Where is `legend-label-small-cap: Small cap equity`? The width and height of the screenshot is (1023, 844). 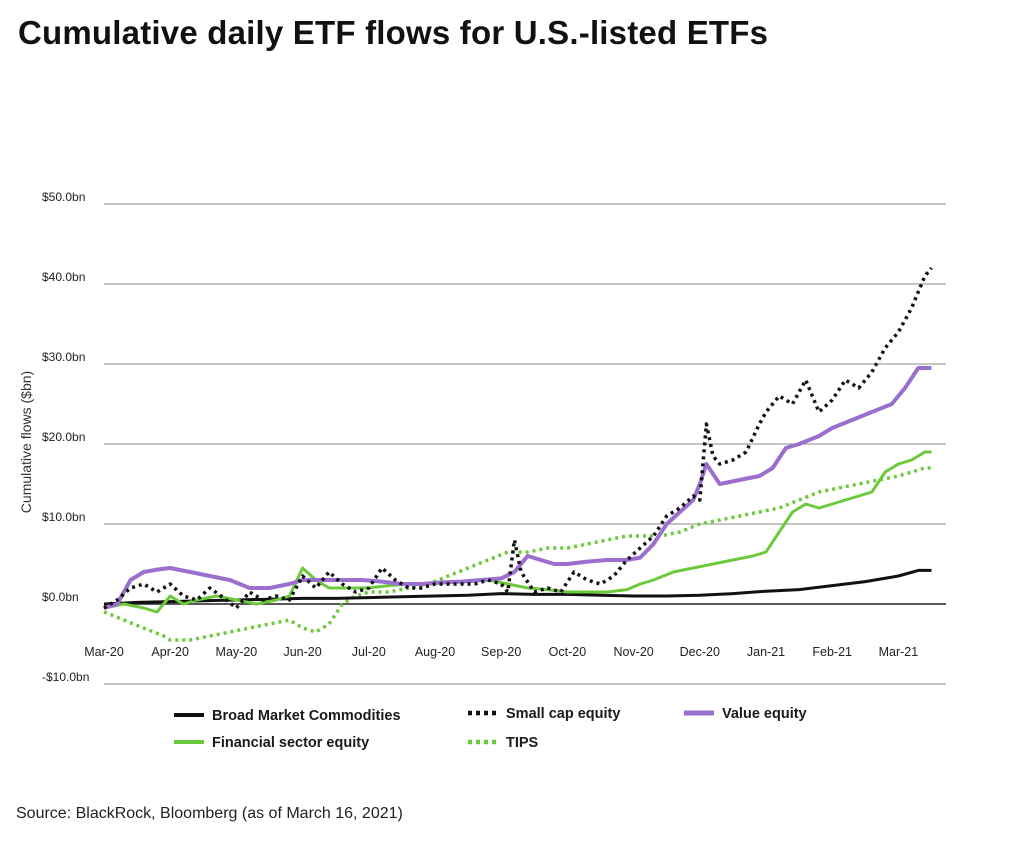
legend-label-small-cap: Small cap equity is located at coordinates (563, 714).